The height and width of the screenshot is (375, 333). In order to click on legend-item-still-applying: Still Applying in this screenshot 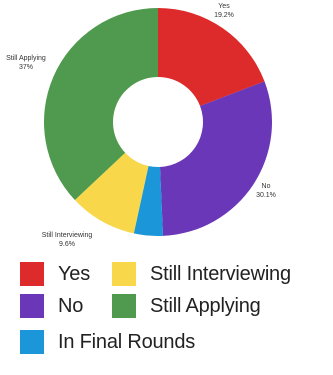, I will do `click(186, 306)`.